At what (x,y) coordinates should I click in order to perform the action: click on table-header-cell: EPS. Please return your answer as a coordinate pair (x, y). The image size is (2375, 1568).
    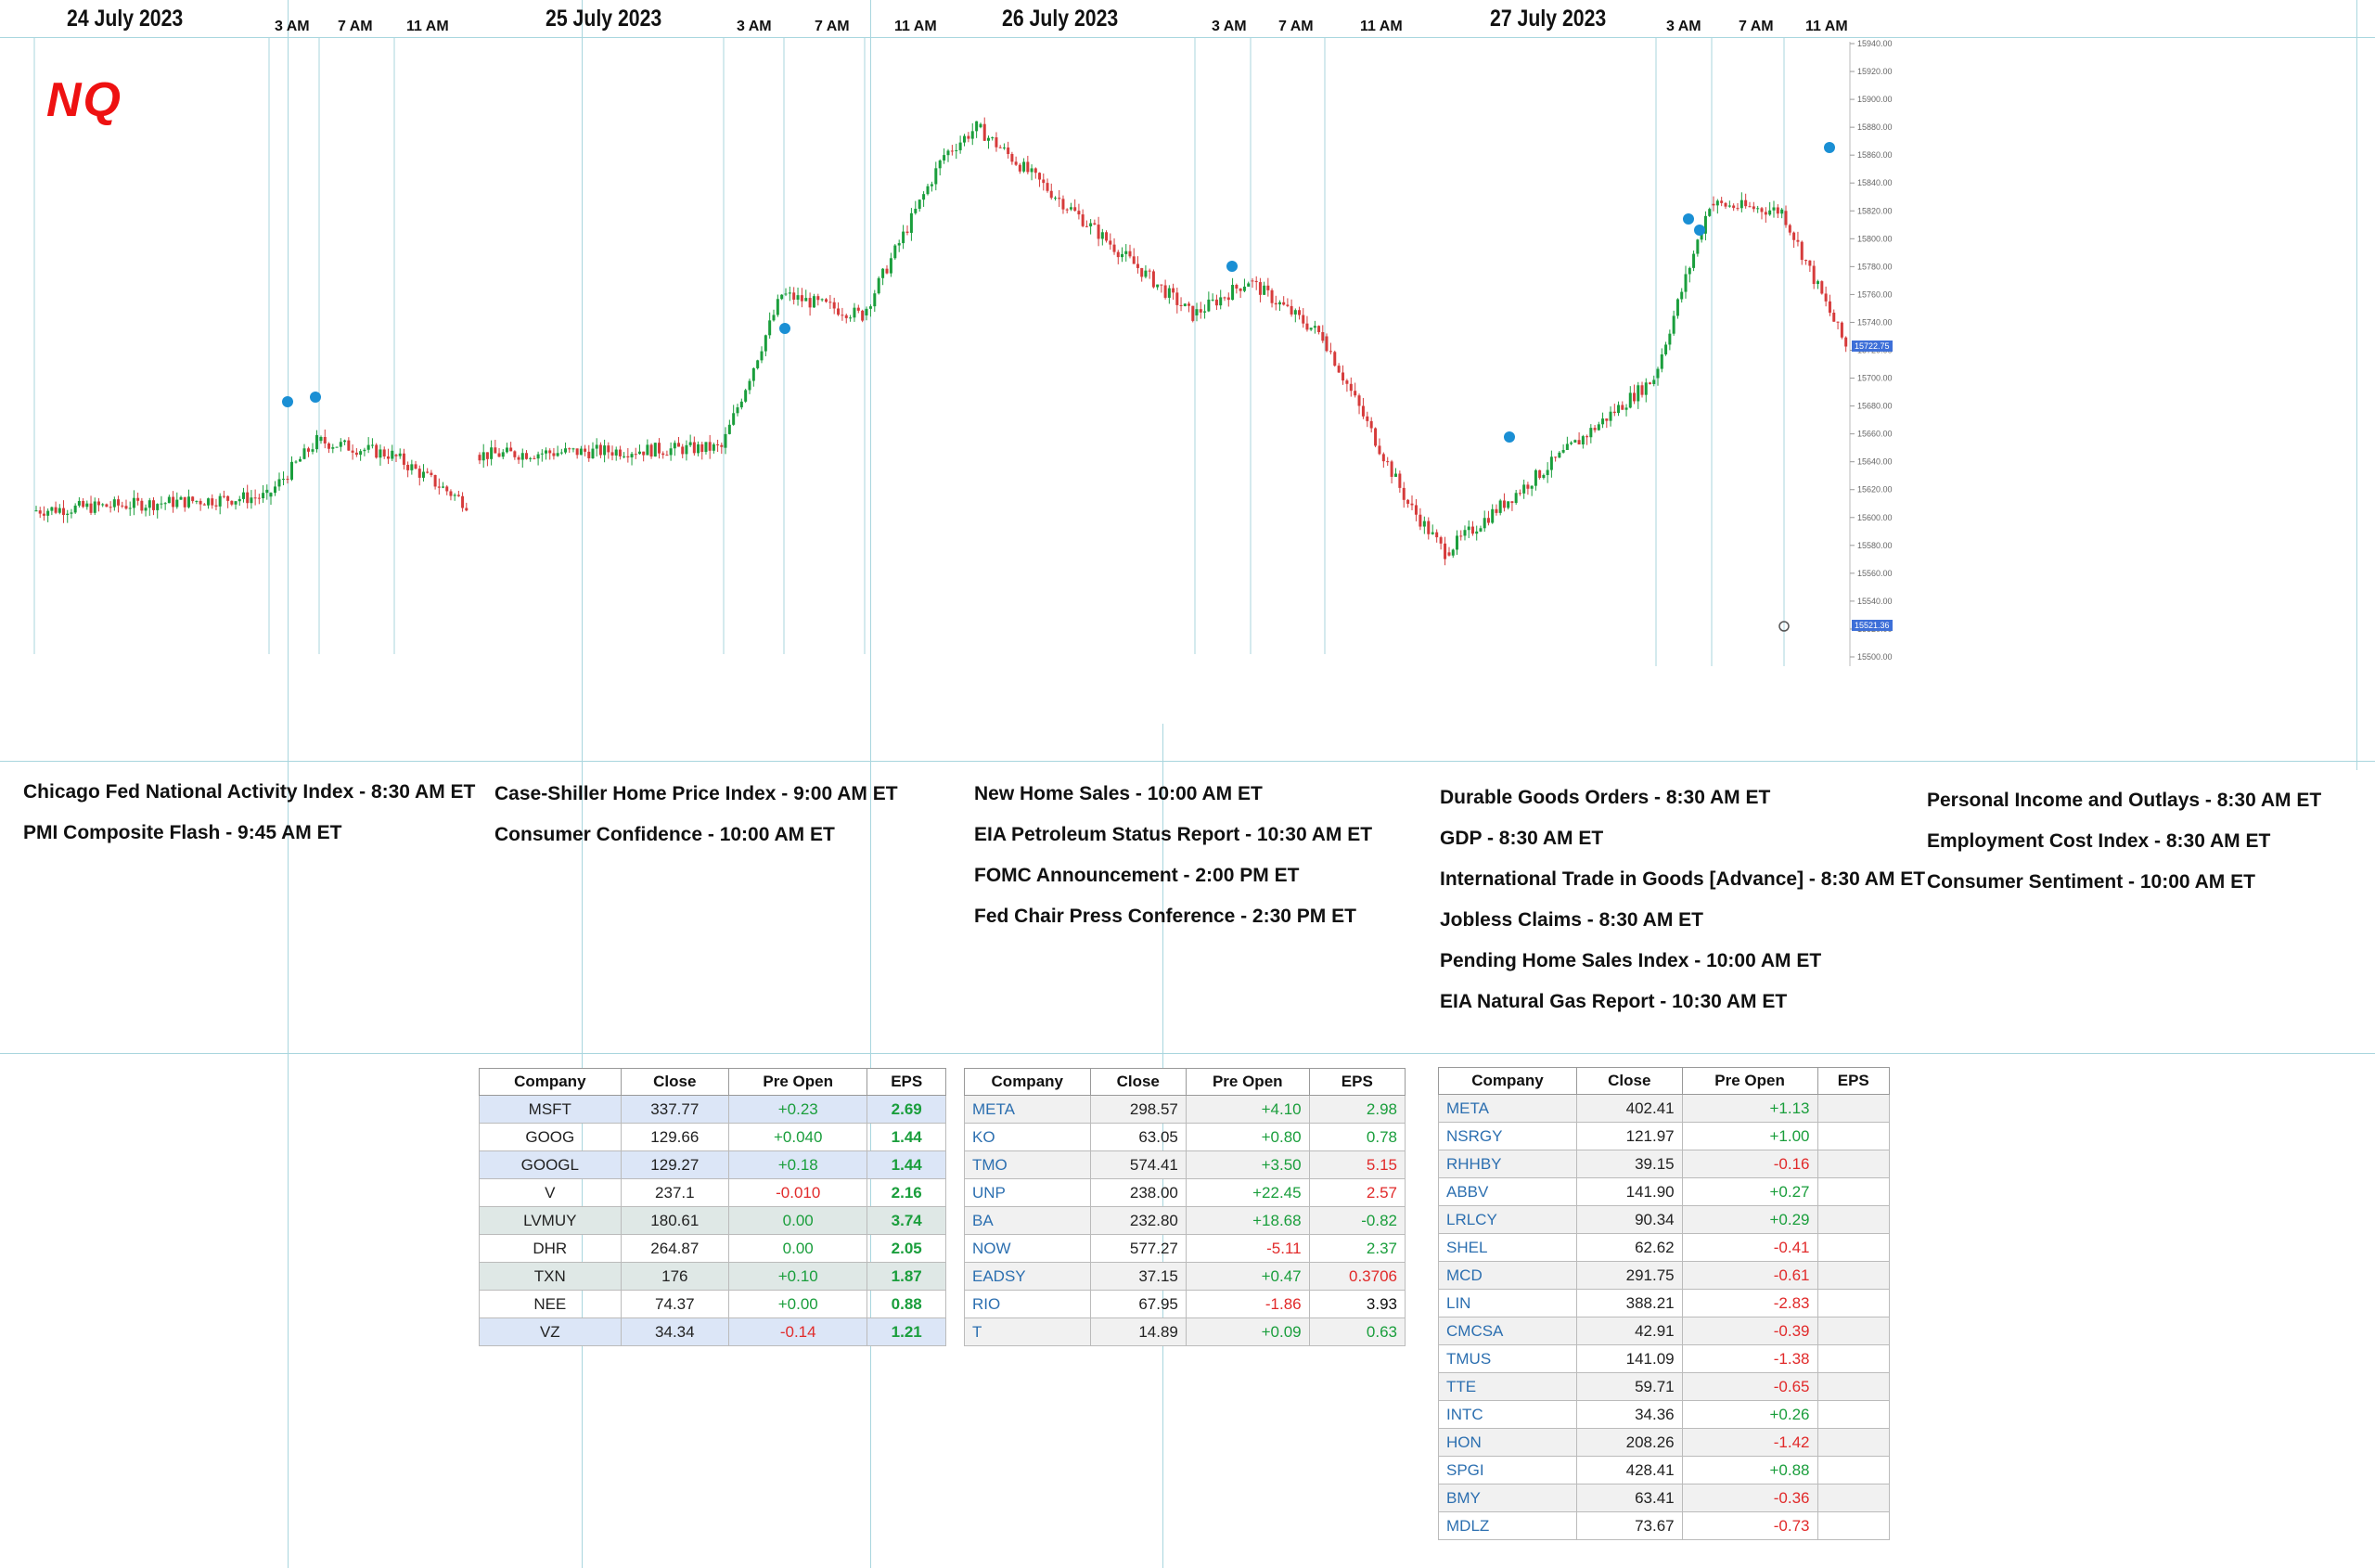
    Looking at the image, I should click on (1357, 1082).